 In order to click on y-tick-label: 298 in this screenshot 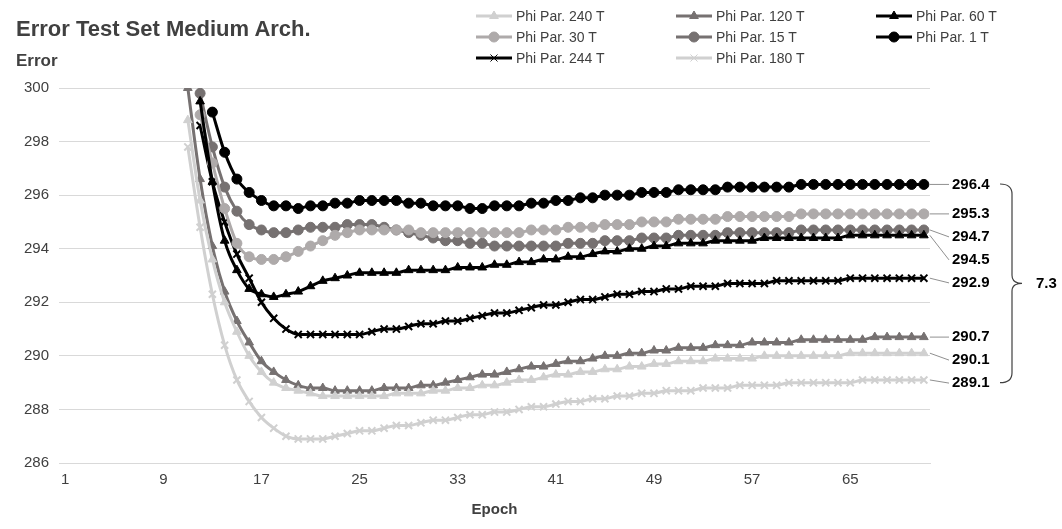, I will do `click(37, 140)`.